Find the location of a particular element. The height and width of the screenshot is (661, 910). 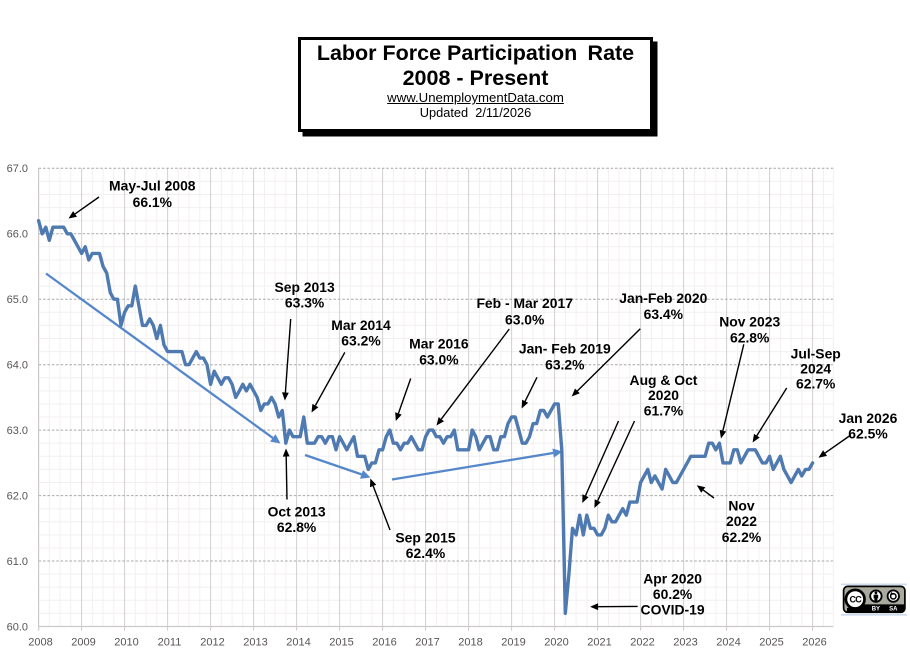

svg-text: Nov 2023 is located at coordinates (749, 322).